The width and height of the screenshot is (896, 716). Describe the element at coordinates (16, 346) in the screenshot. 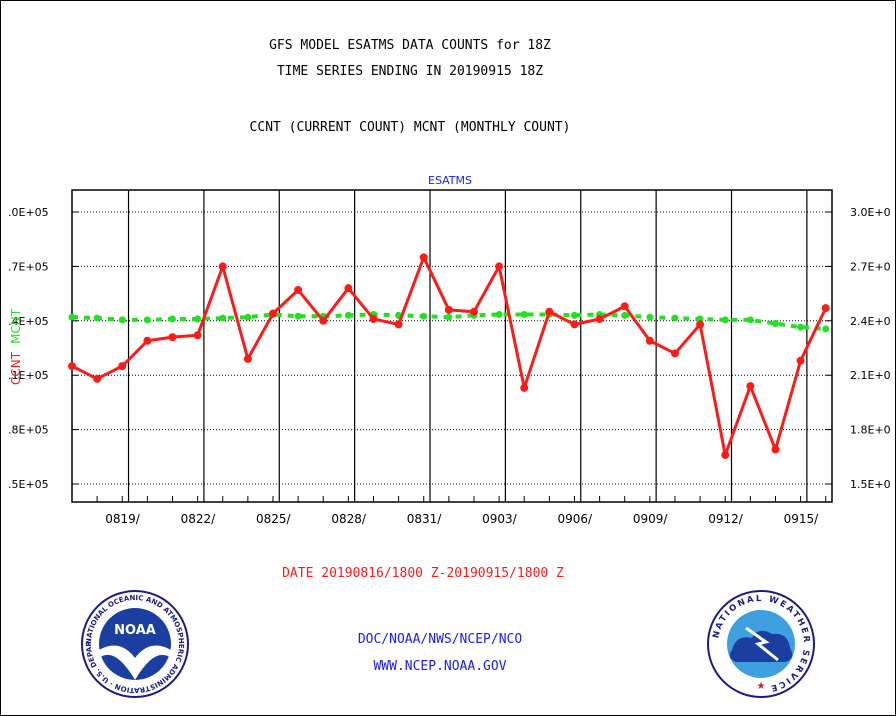

I see `y-axis-label: CCNT MCNT` at that location.